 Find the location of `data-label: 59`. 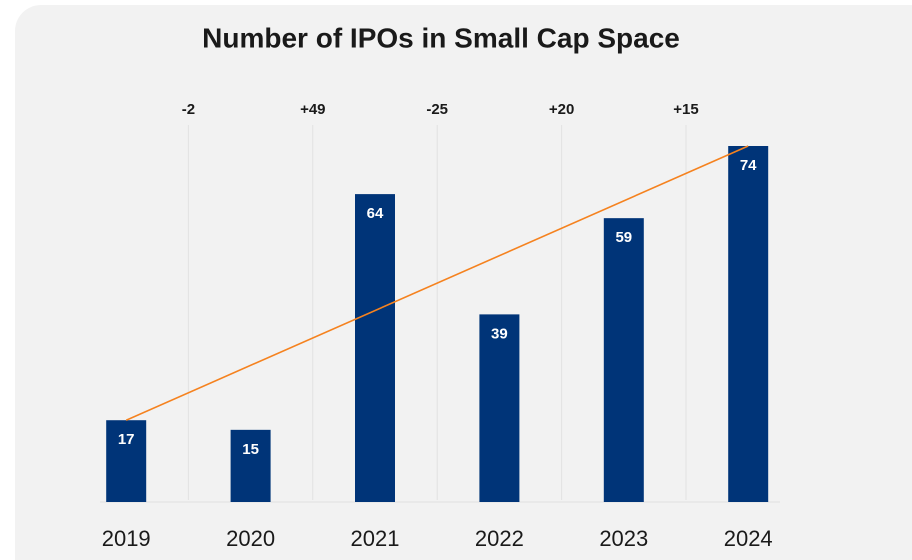

data-label: 59 is located at coordinates (623, 237).